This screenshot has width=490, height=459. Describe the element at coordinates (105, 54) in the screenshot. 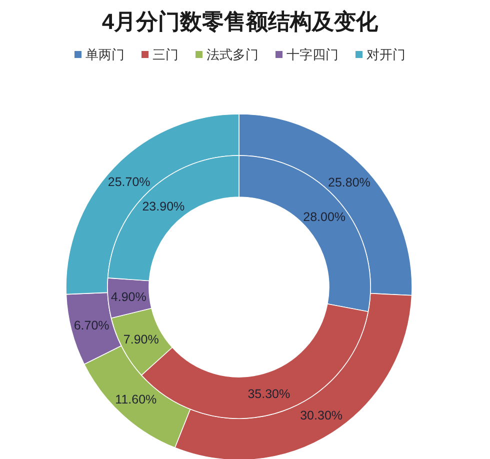

I see `legend-label: 单两门` at that location.